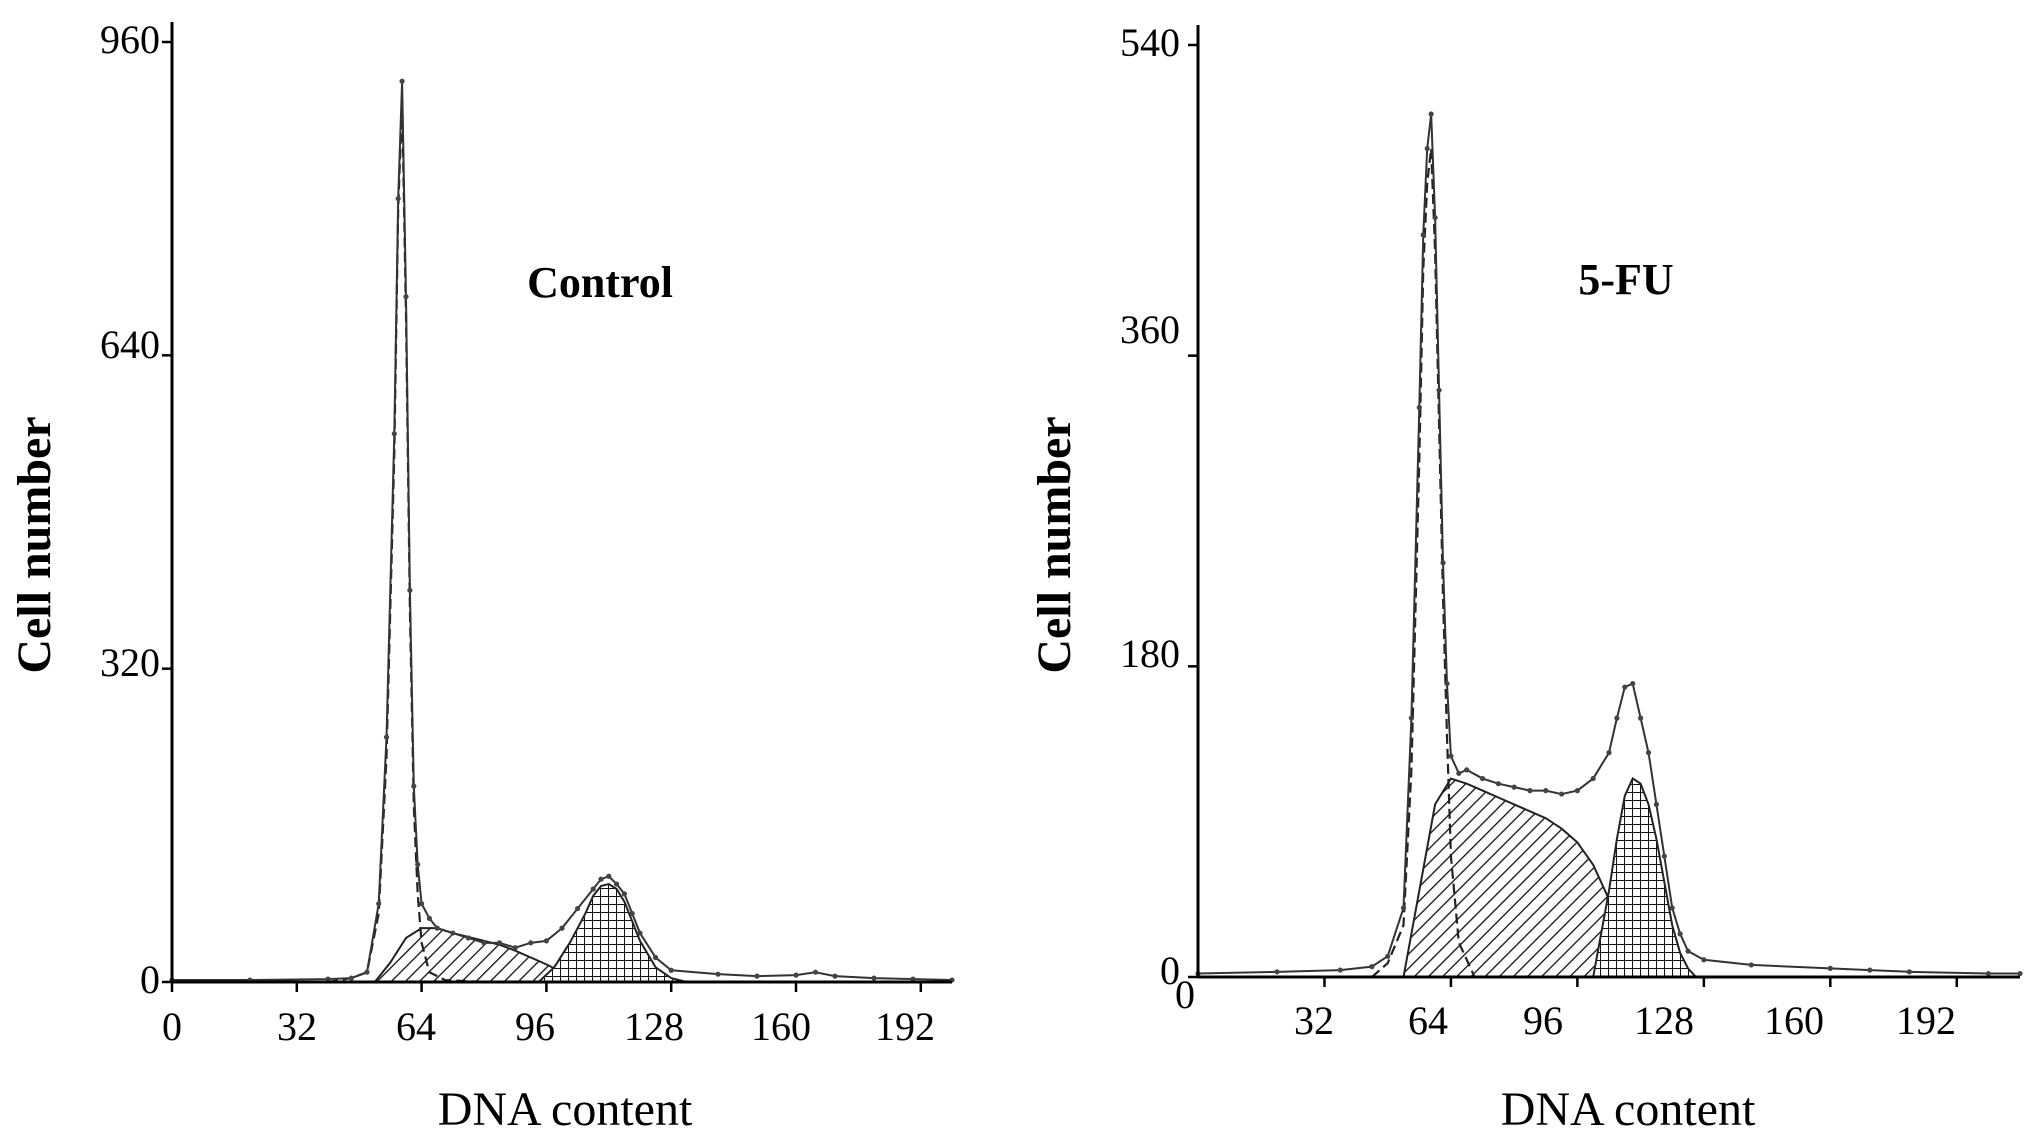 Image resolution: width=2031 pixels, height=1135 pixels. What do you see at coordinates (406, 542) in the screenshot?
I see `control-g1-fit-line` at bounding box center [406, 542].